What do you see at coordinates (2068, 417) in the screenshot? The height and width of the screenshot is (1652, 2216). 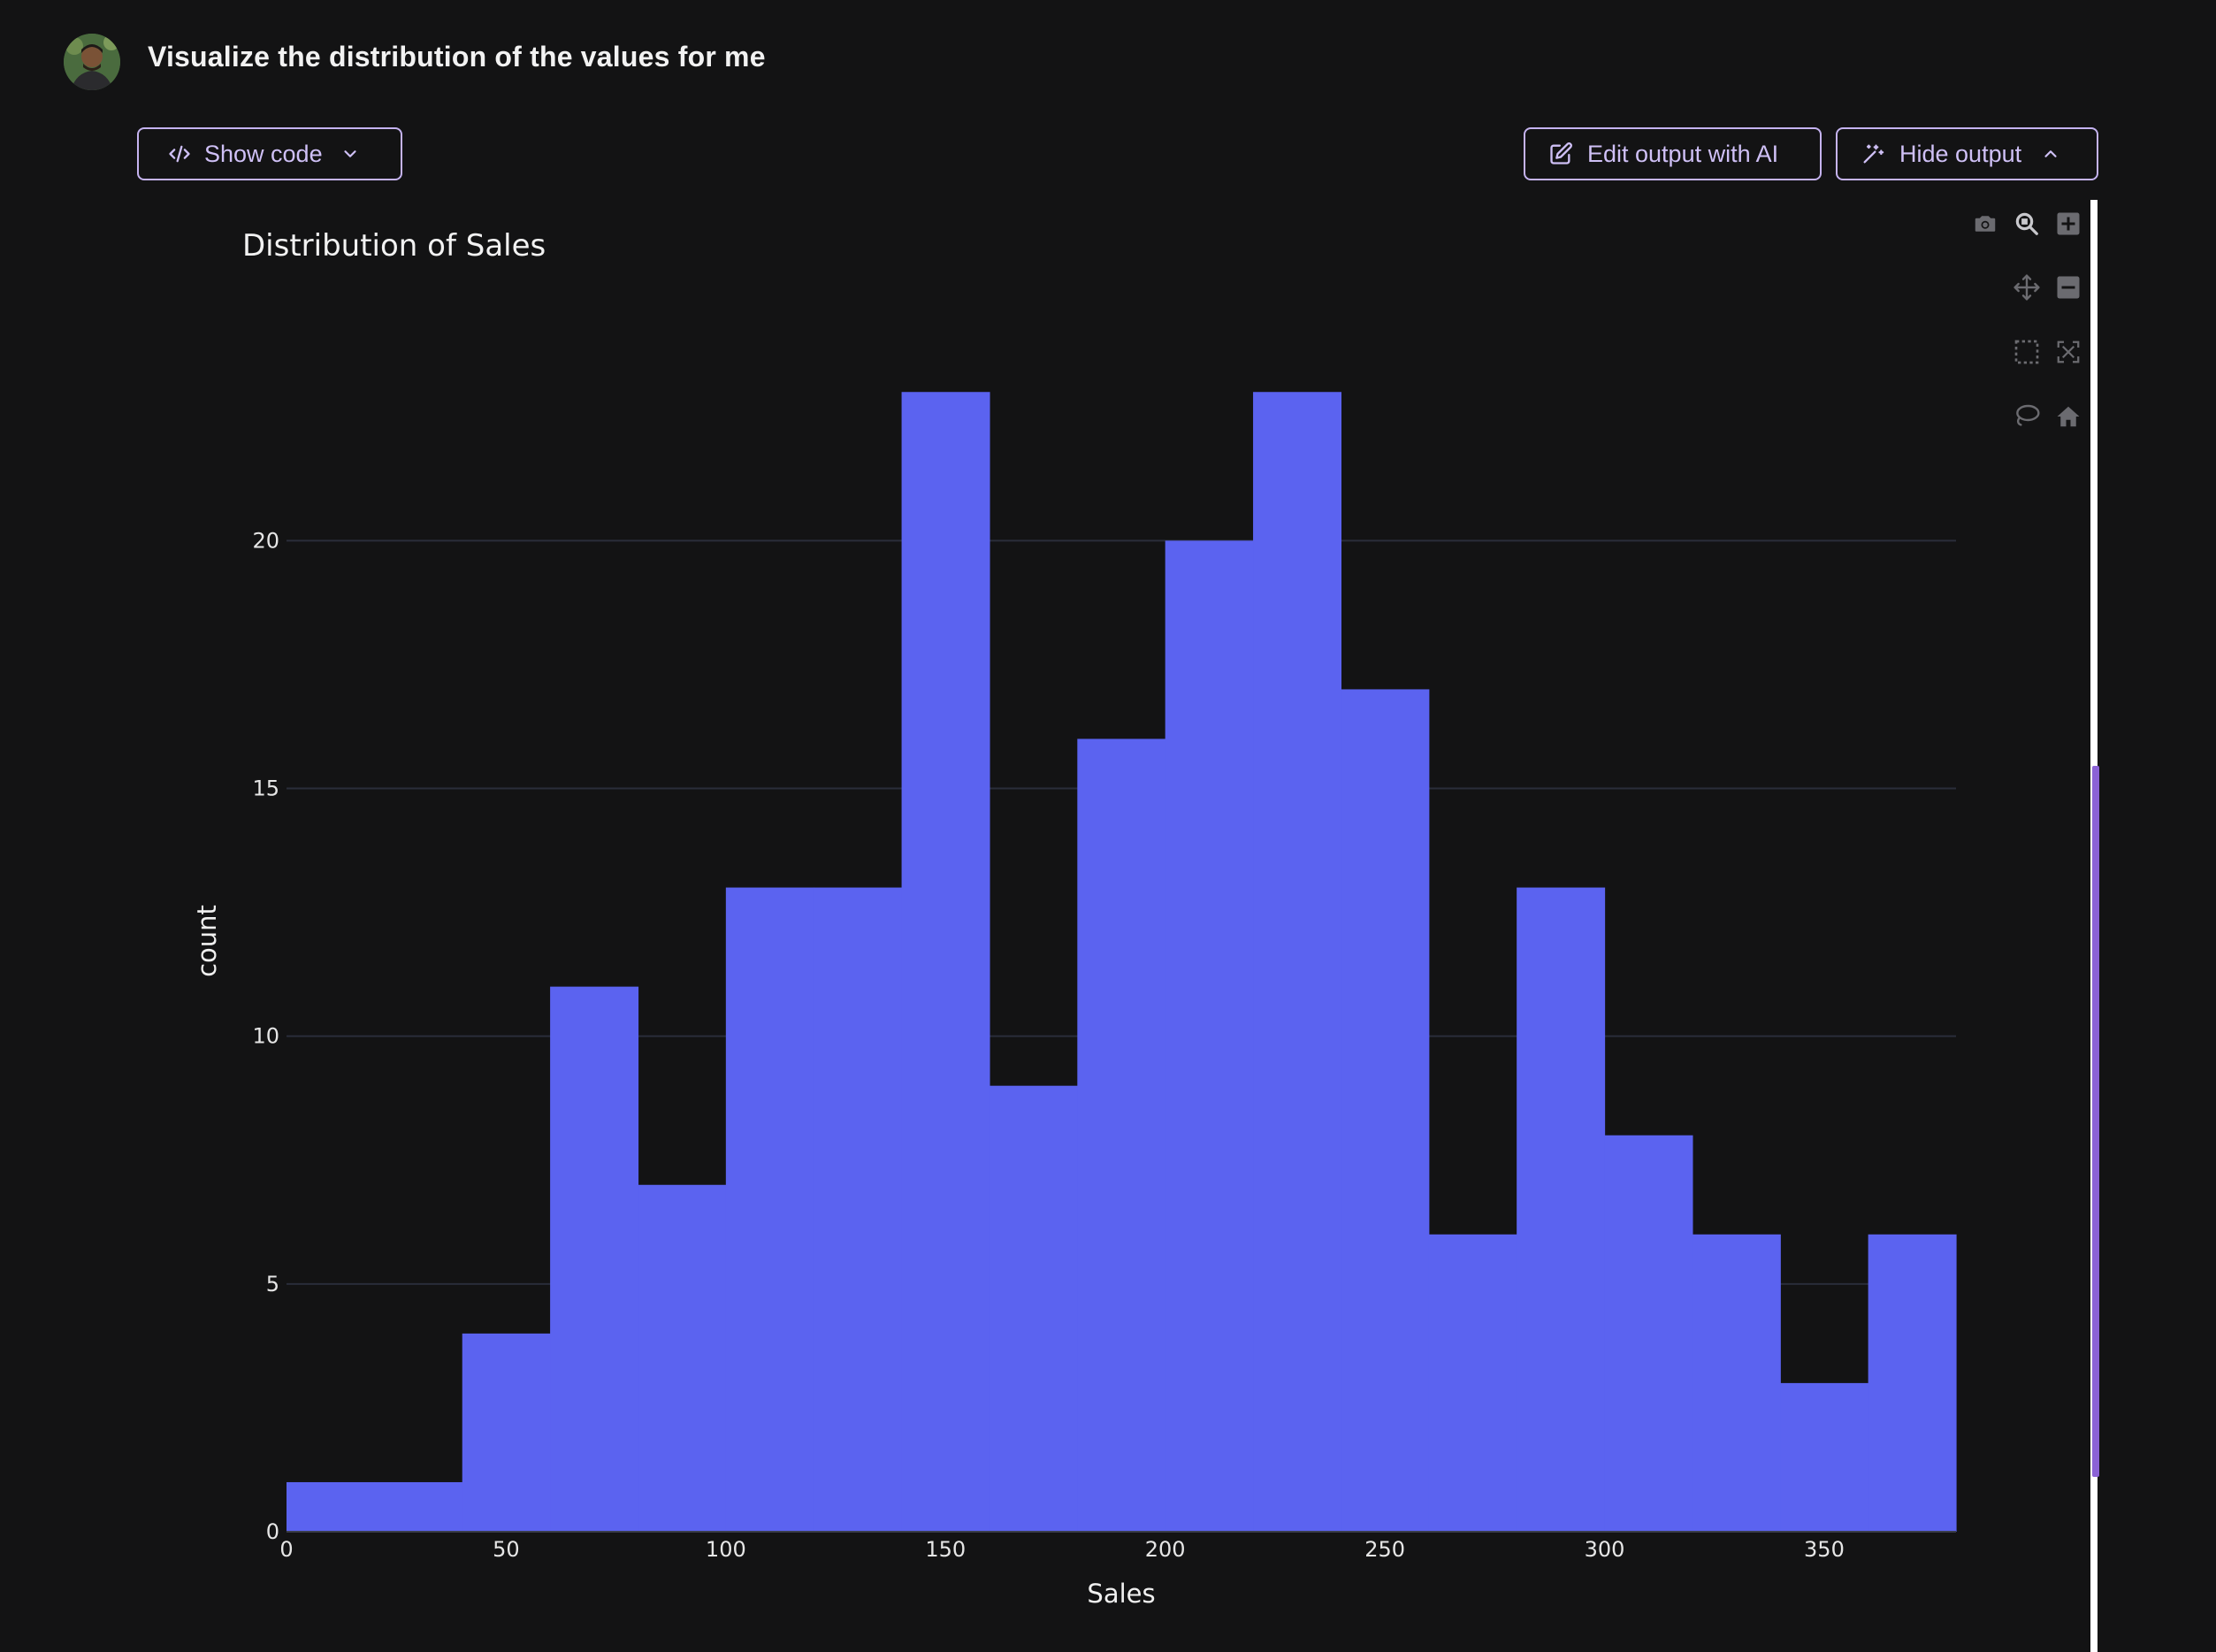 I see `home-icon` at bounding box center [2068, 417].